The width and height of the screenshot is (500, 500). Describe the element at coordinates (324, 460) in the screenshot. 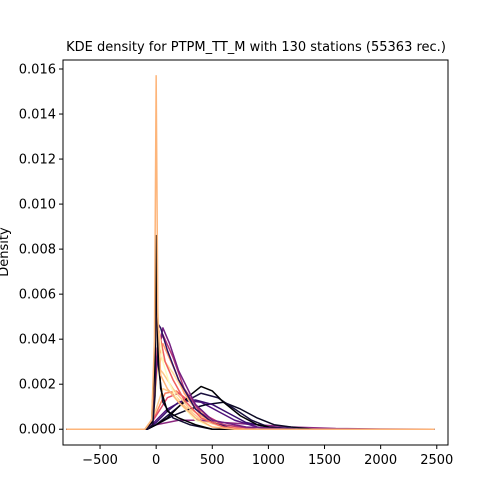

I see `x-tick-label: 1500` at that location.